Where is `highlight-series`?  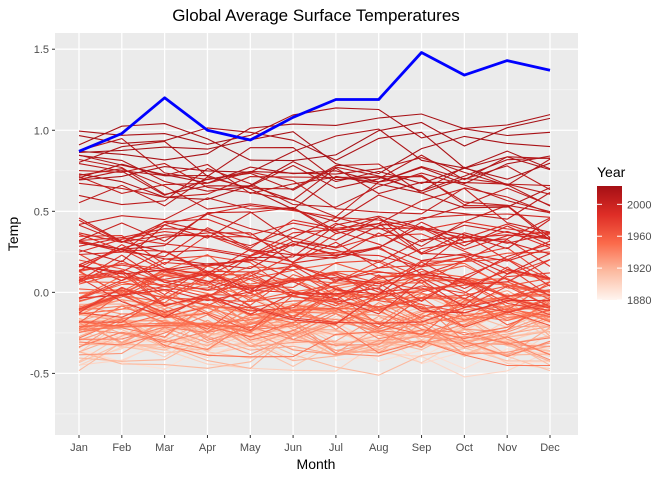 highlight-series is located at coordinates (314, 102).